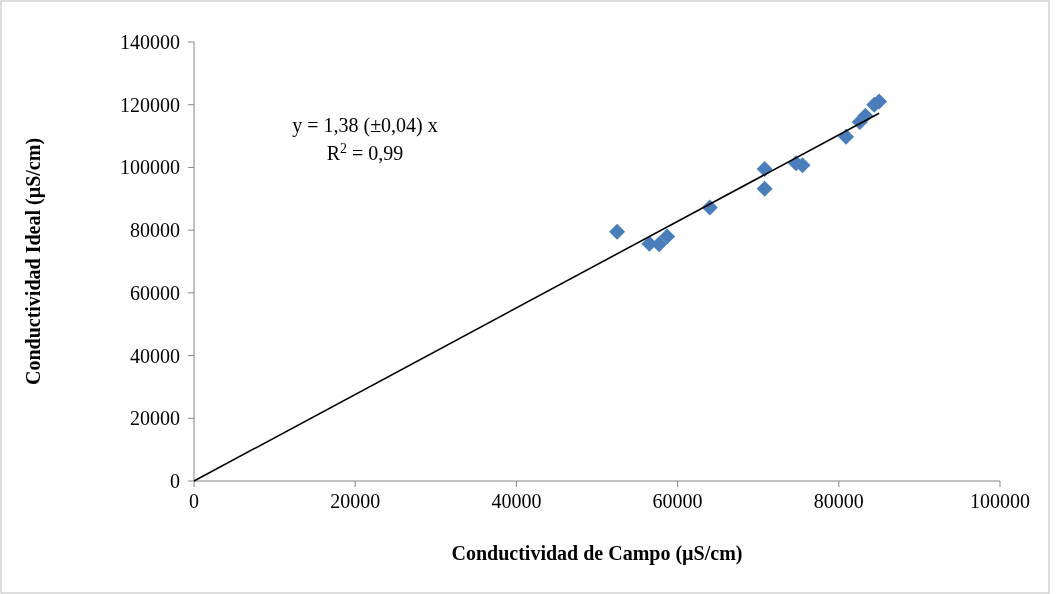 The width and height of the screenshot is (1058, 594). What do you see at coordinates (365, 152) in the screenshot?
I see `annotation: R$^{2}$ = 0,99` at bounding box center [365, 152].